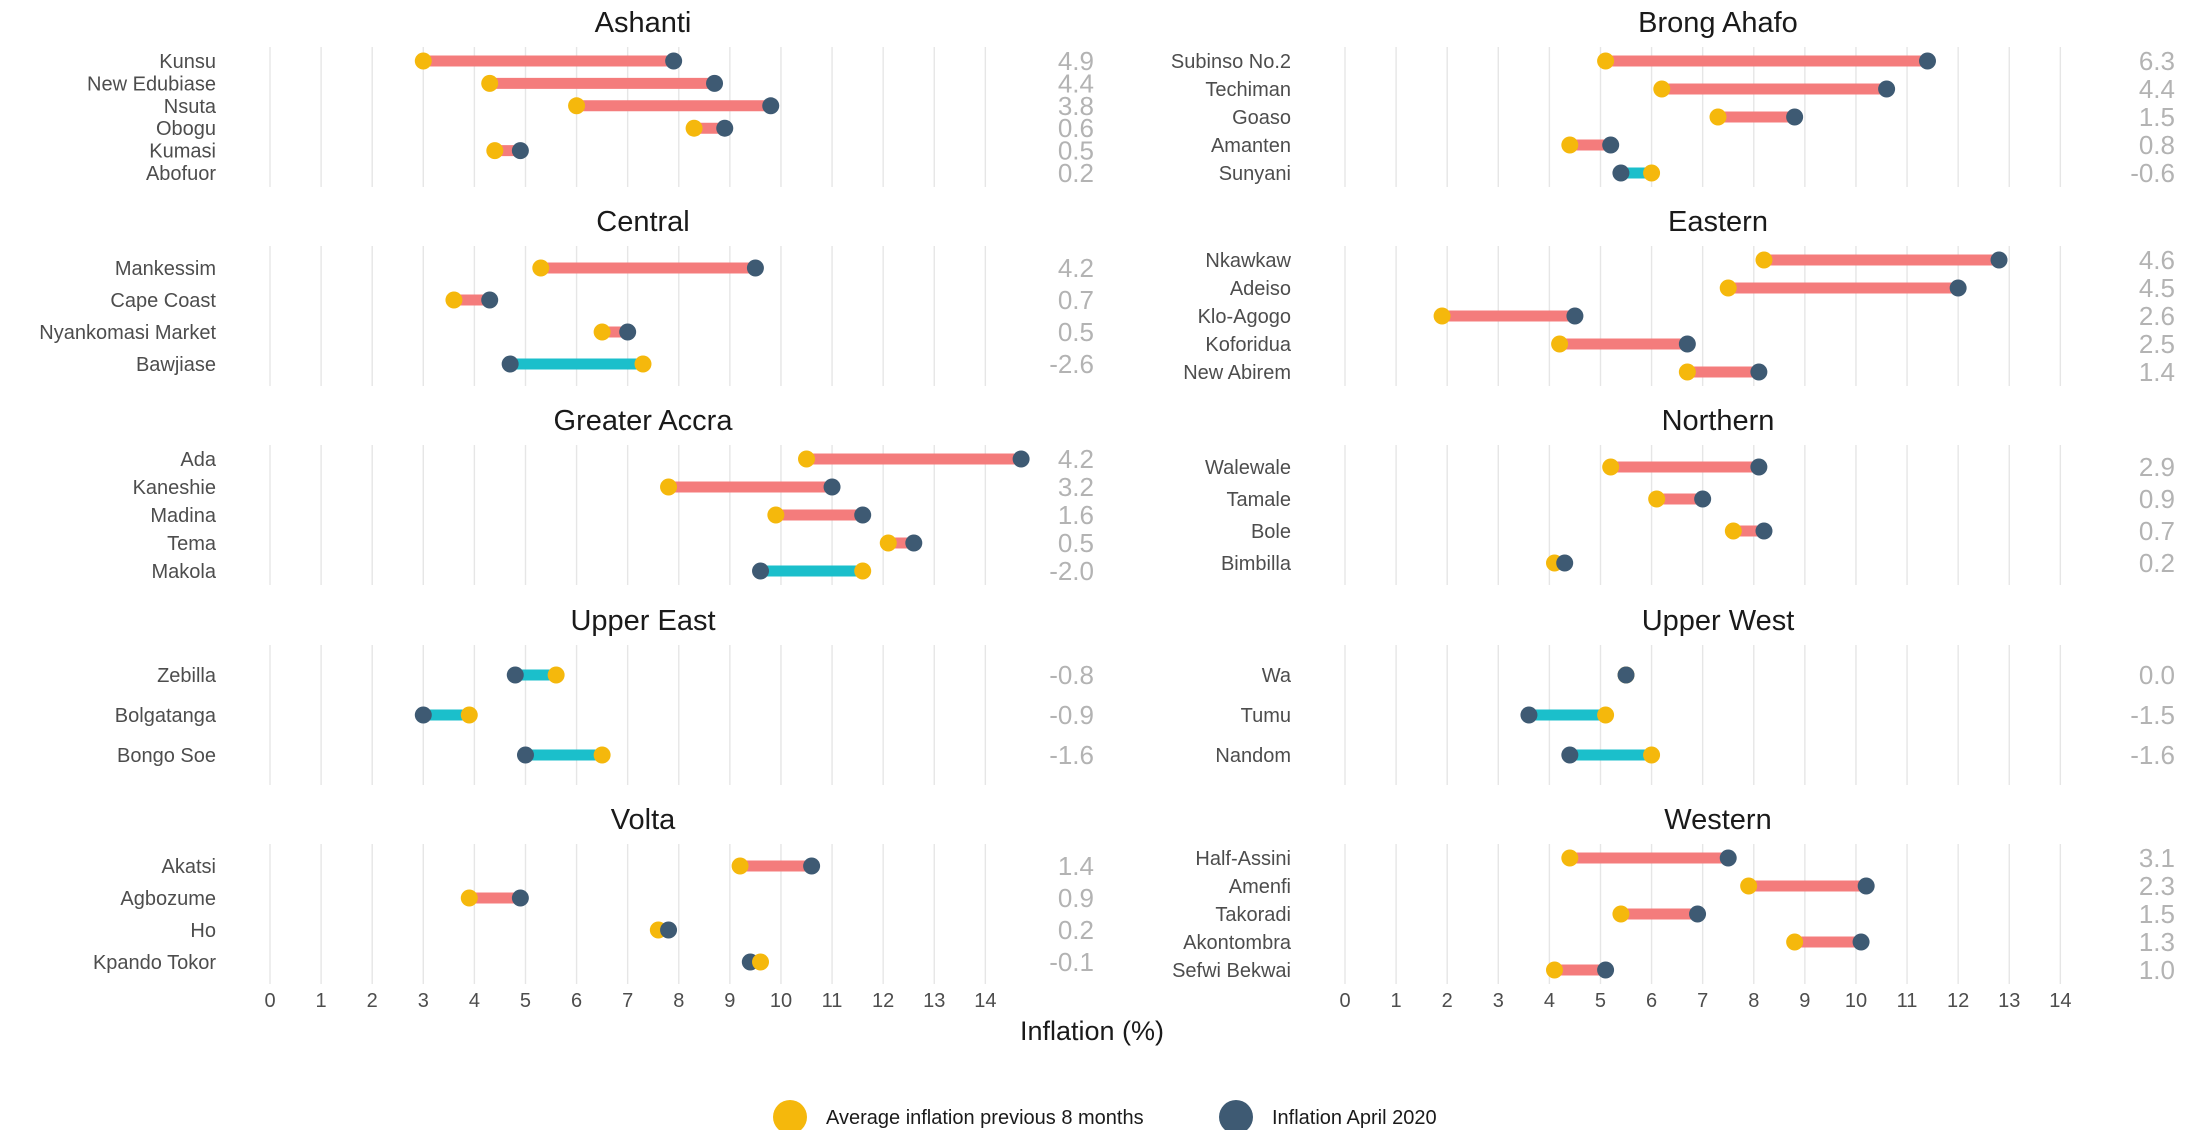 This screenshot has width=2185, height=1130. Describe the element at coordinates (623, 571) in the screenshot. I see `row-makola: Makola -2.0` at that location.